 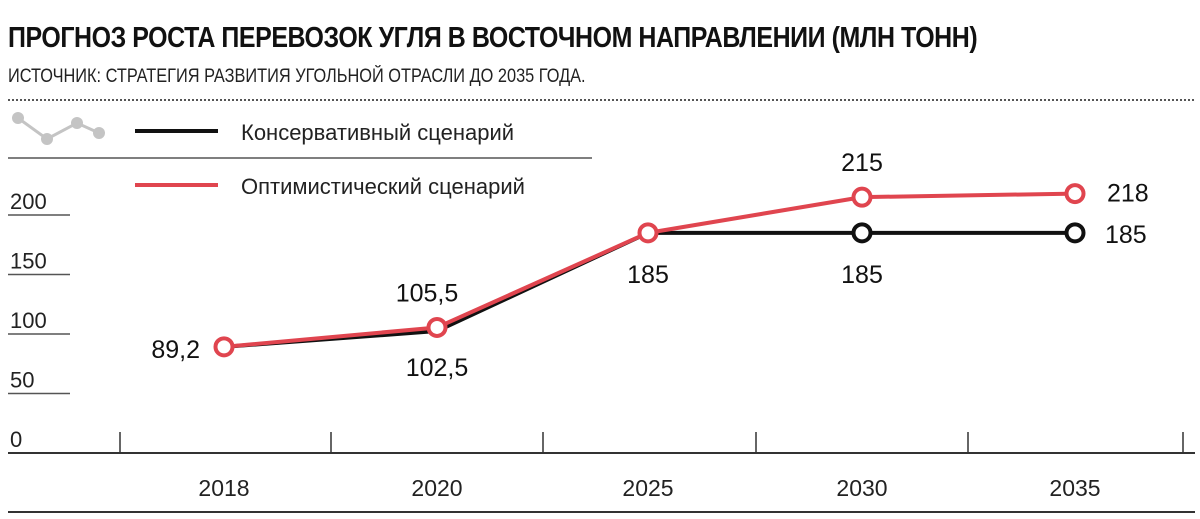 I want to click on x-tick-label: 2030, so click(x=861, y=488).